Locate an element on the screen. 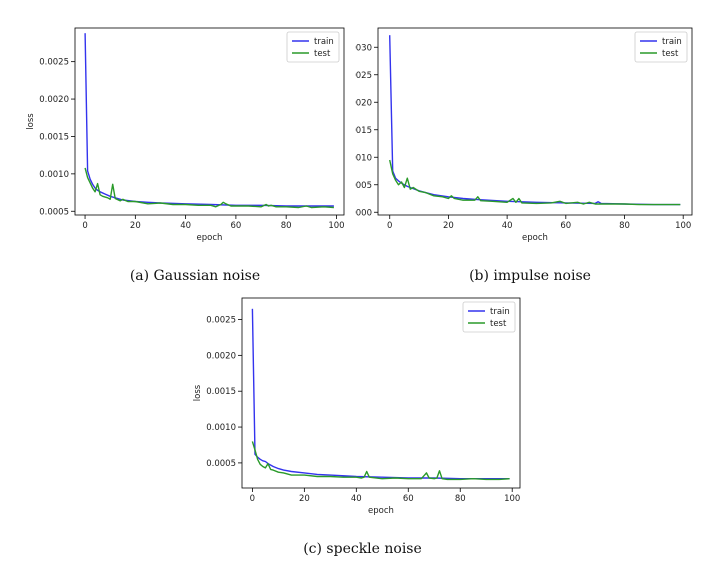 Image resolution: width=717 pixels, height=563 pixels. series-line-train is located at coordinates (380, 394).